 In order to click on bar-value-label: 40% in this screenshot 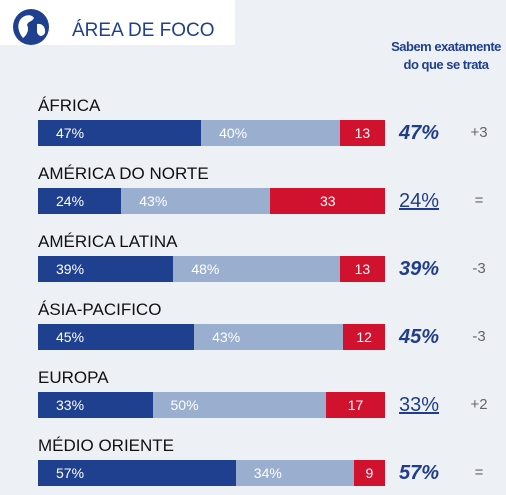, I will do `click(233, 133)`.